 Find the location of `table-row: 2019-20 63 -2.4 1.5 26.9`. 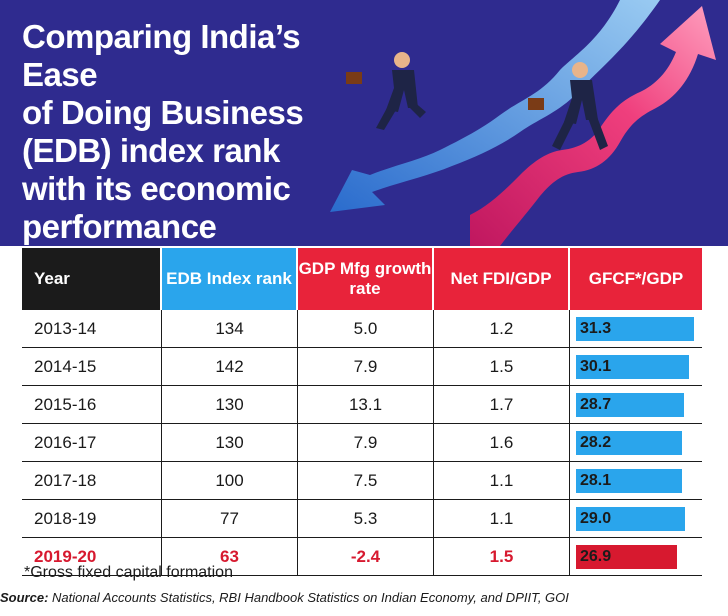

table-row: 2019-20 63 -2.4 1.5 26.9 is located at coordinates (362, 557).